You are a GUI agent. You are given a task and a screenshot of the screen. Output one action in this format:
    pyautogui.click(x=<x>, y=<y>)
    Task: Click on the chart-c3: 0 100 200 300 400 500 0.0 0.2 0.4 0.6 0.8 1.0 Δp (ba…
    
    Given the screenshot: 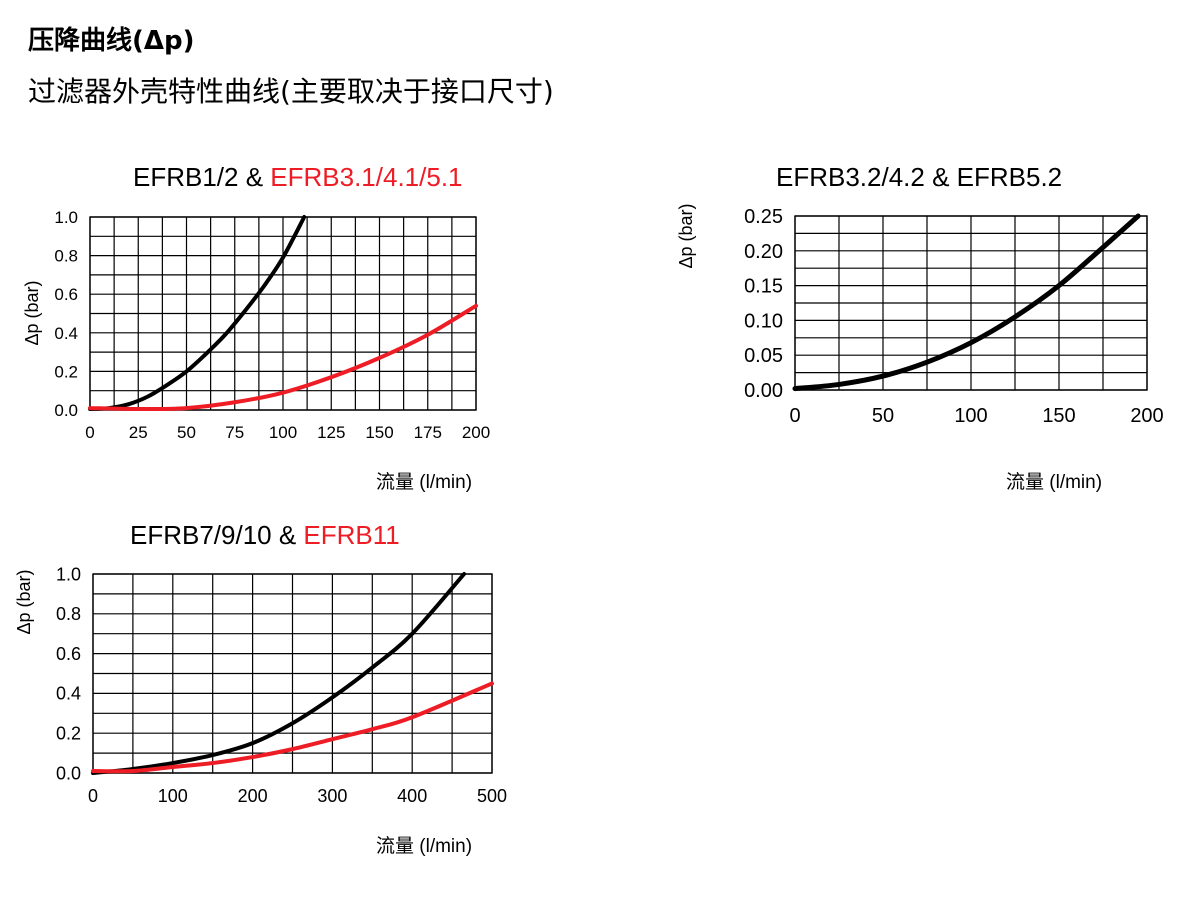 What is the action you would take?
    pyautogui.click(x=260, y=710)
    